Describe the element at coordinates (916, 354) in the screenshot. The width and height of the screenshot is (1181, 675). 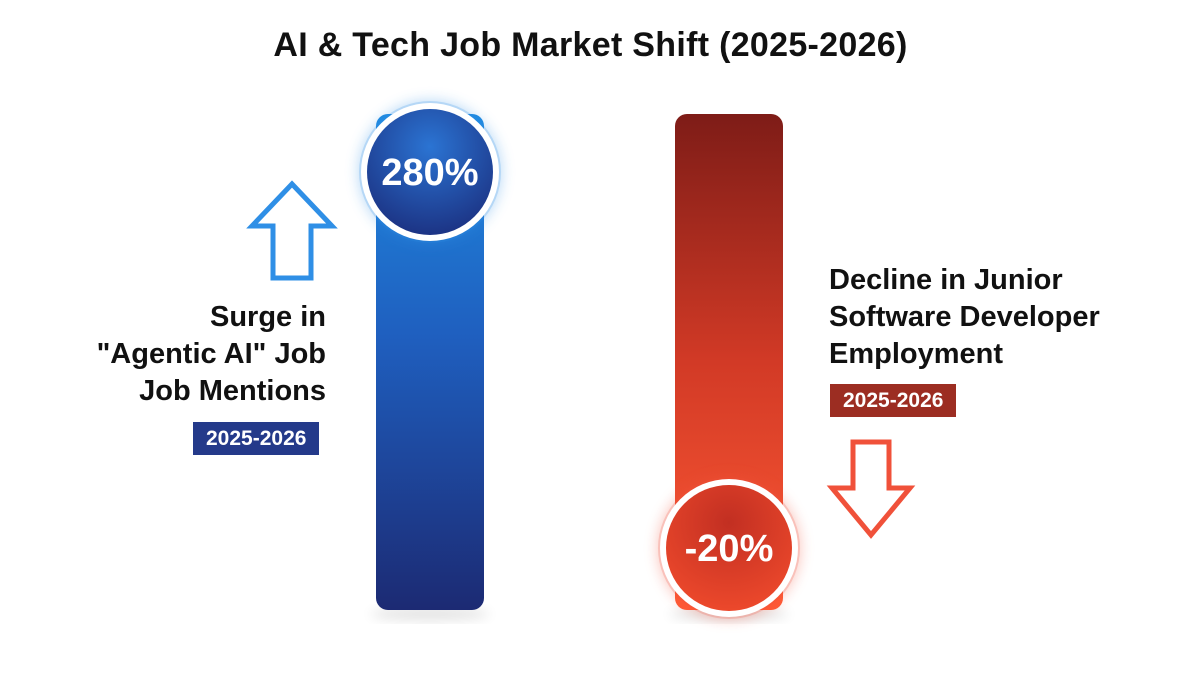
I see `decrease-label-line: Employment` at that location.